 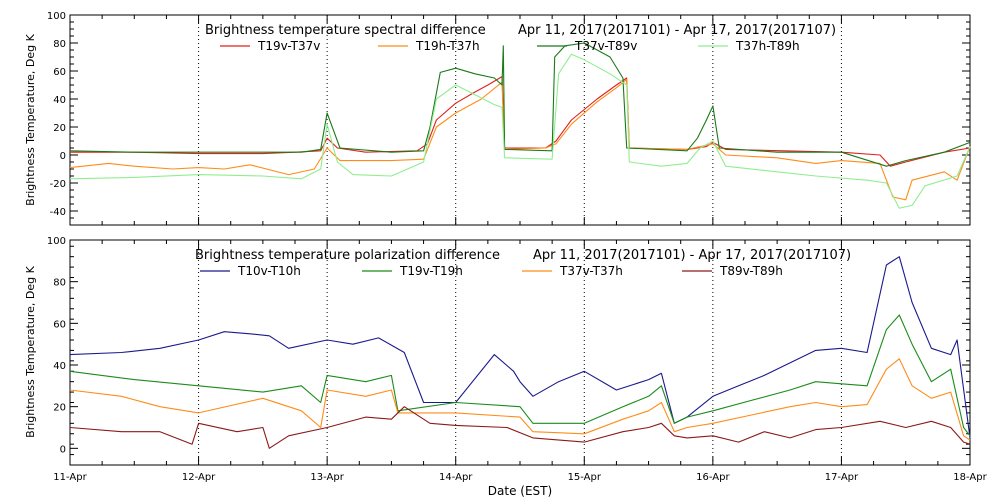 What do you see at coordinates (605, 46) in the screenshot?
I see `legend-label: T37v-T89v` at bounding box center [605, 46].